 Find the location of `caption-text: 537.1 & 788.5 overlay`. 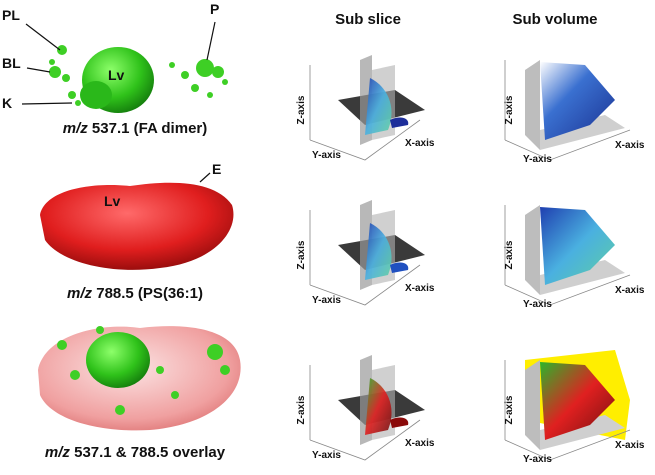

caption-text: 537.1 & 788.5 overlay is located at coordinates (148, 452).